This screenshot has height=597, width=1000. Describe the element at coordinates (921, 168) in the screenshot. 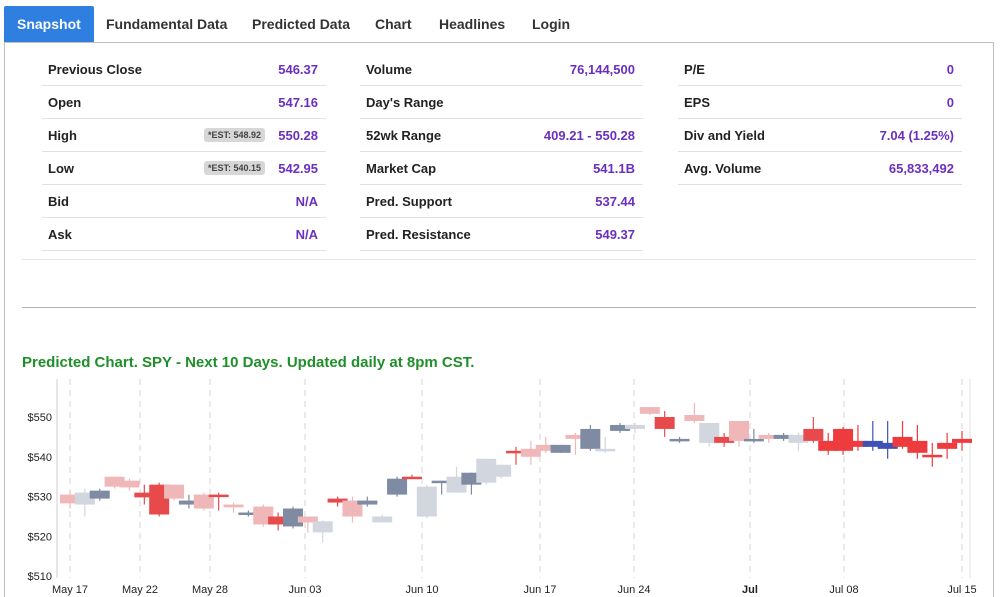

I see `stat-value: 65,833,492` at that location.